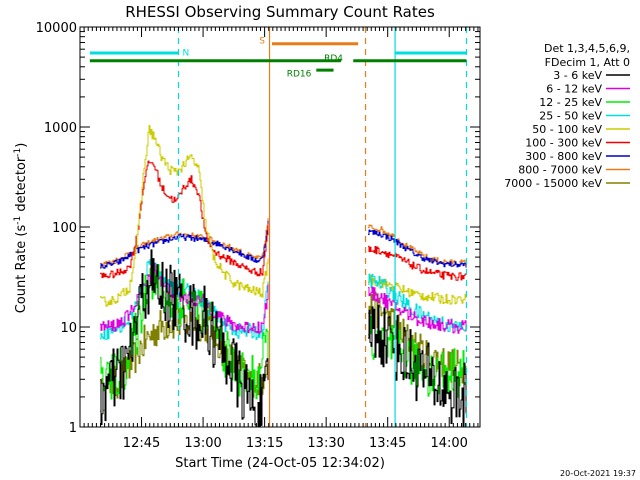 The image size is (640, 480). What do you see at coordinates (18, 220) in the screenshot?
I see `y-axis-label-sup: -1` at bounding box center [18, 220].